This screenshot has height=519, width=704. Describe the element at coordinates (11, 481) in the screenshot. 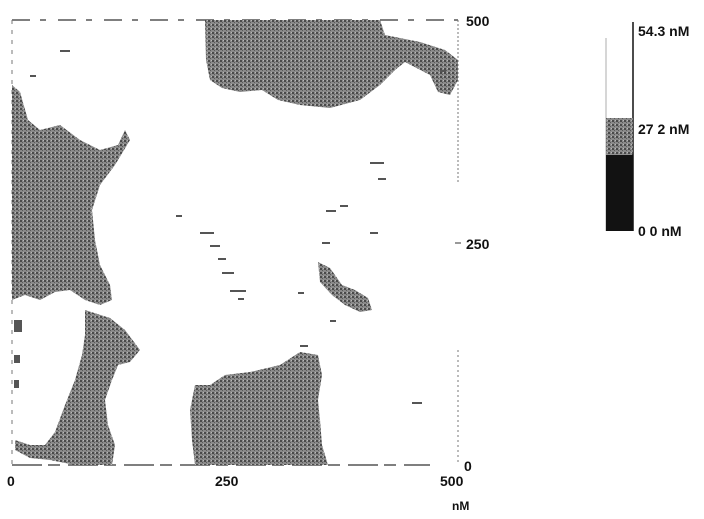

I see `x-tick-0: 0` at that location.